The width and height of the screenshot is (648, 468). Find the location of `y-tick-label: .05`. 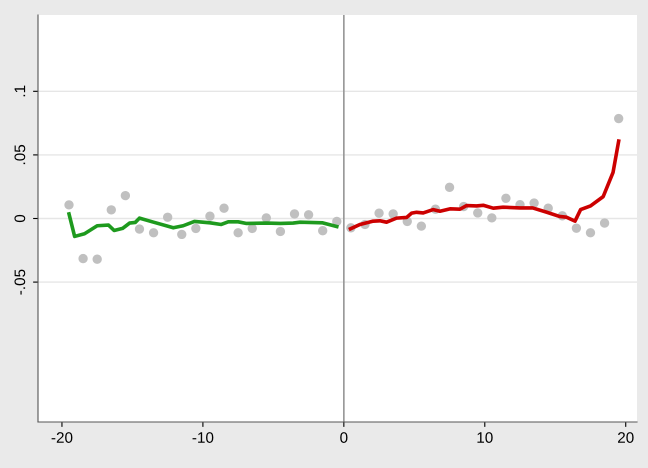

y-tick-label: .05 is located at coordinates (20, 154).